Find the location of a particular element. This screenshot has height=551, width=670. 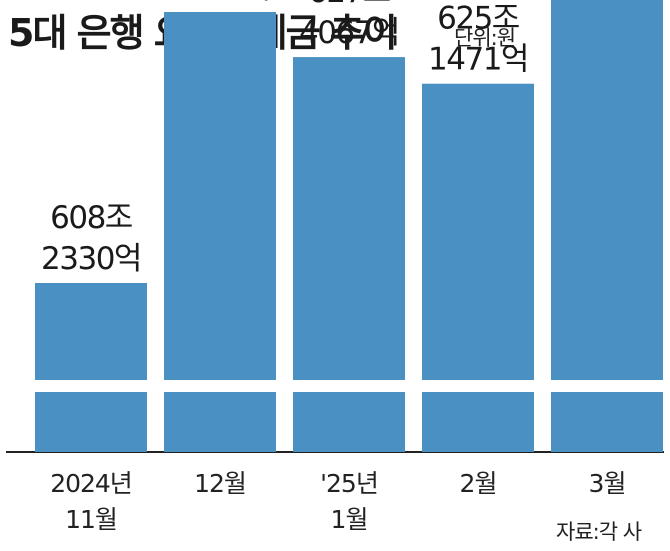

value-label-2-2: 2335억 is located at coordinates (220, 3).